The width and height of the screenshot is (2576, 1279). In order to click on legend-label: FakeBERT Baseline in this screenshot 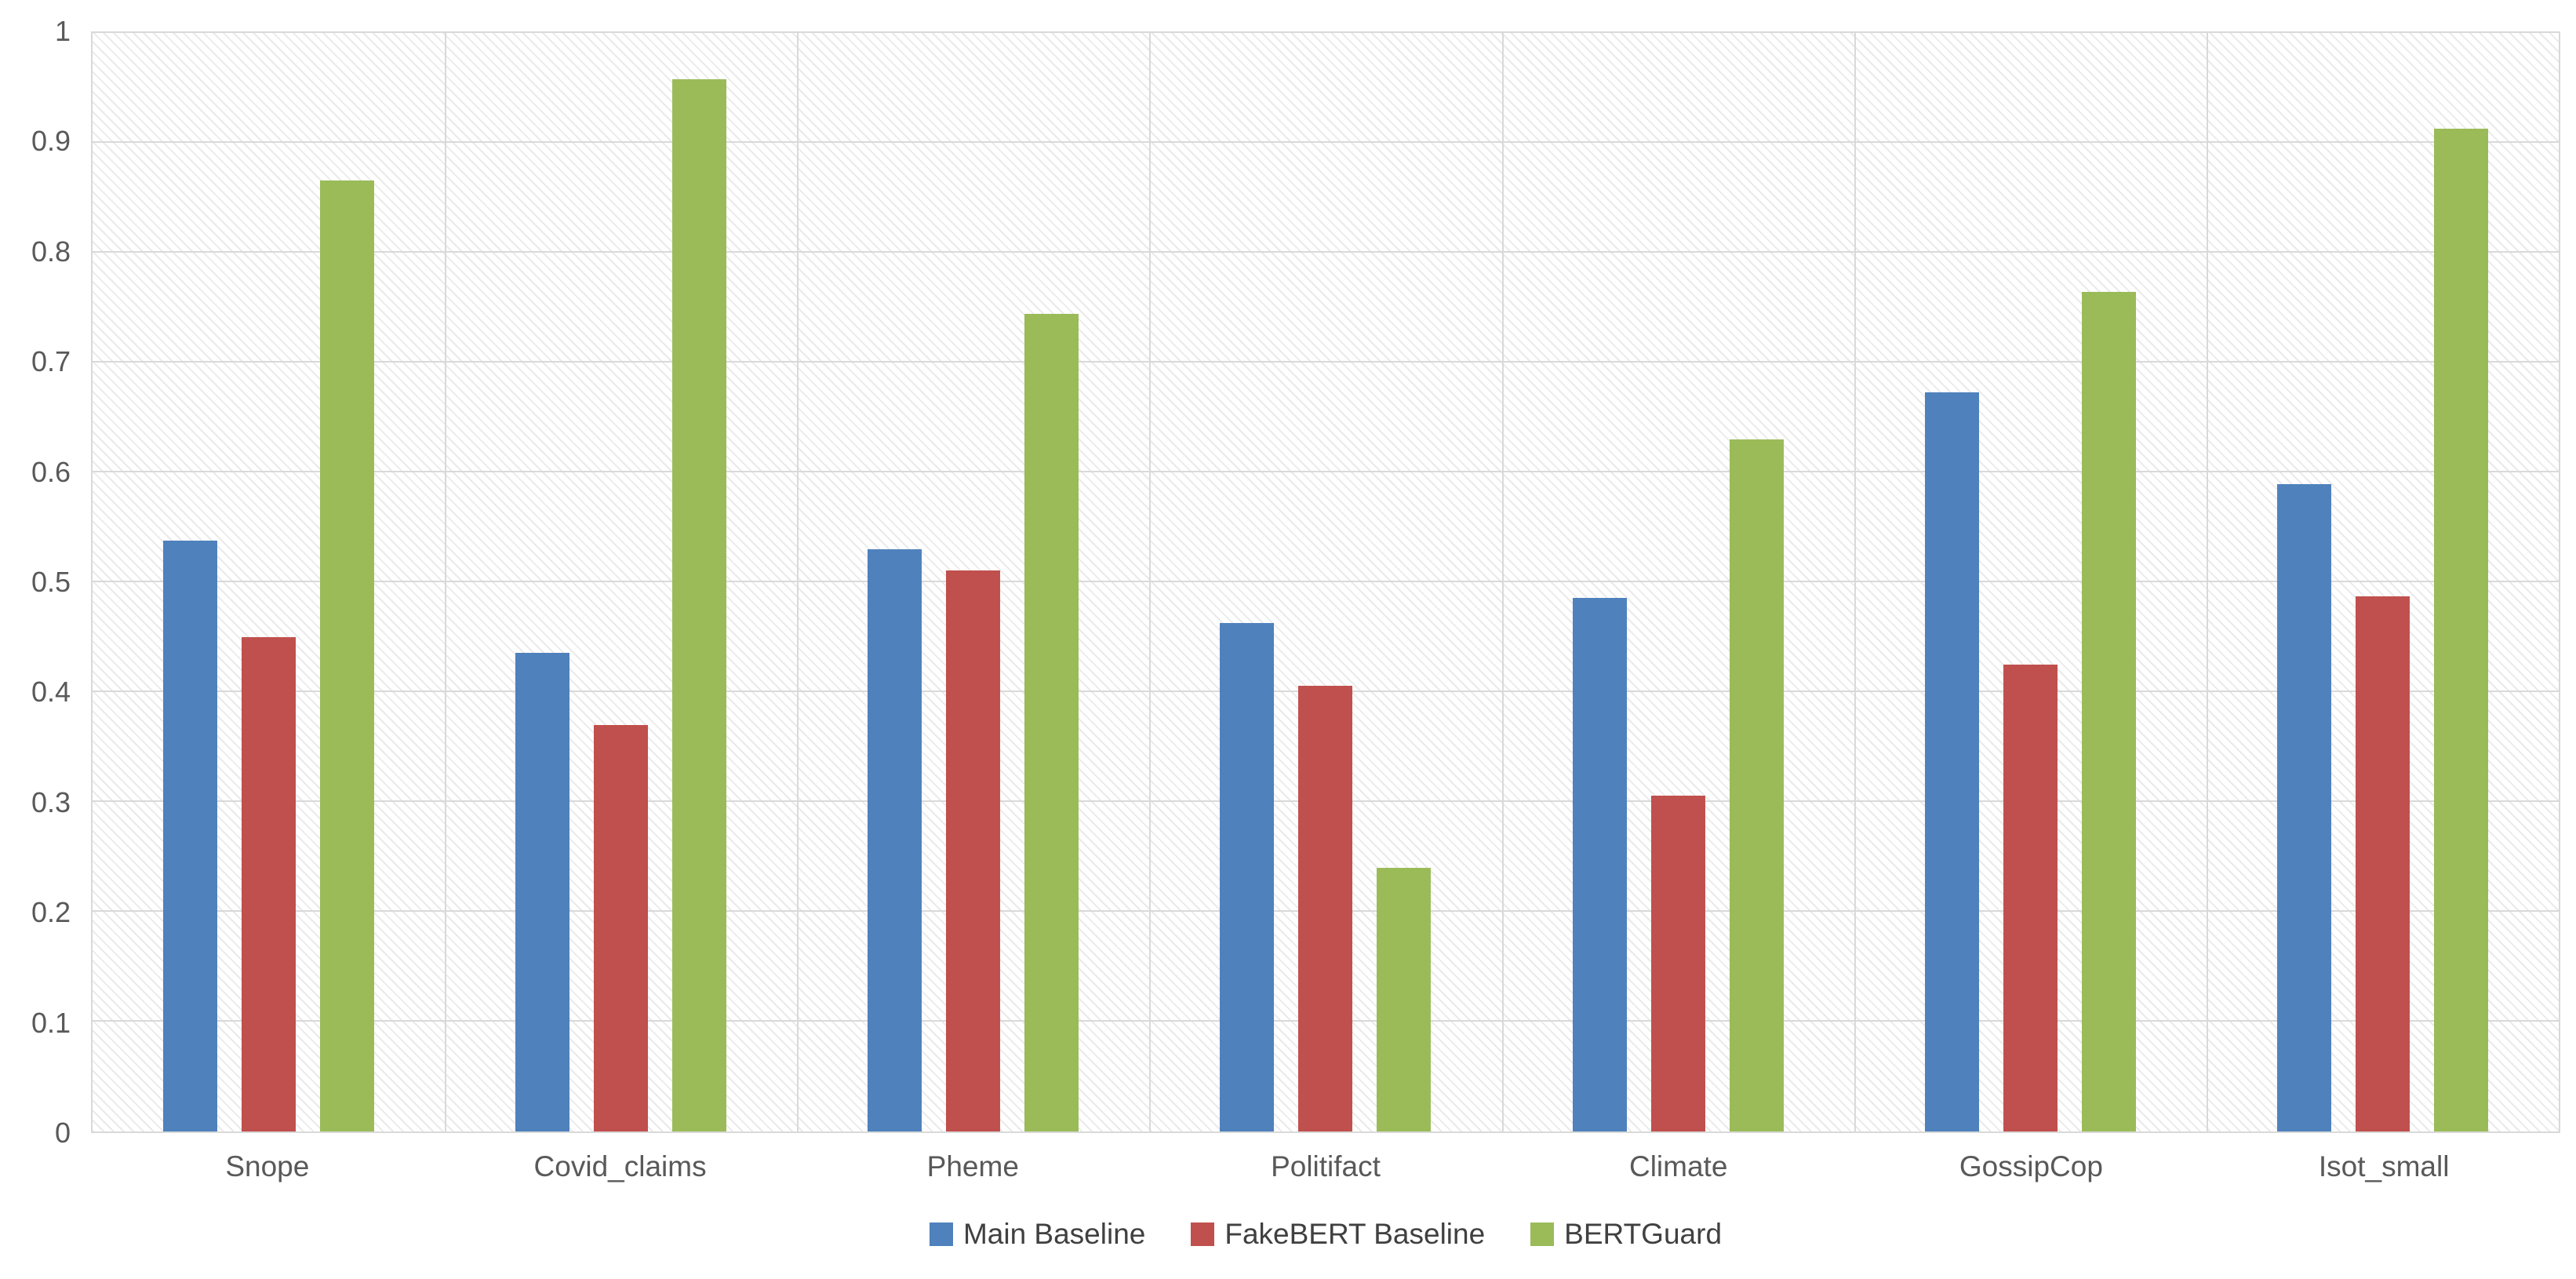, I will do `click(1355, 1234)`.